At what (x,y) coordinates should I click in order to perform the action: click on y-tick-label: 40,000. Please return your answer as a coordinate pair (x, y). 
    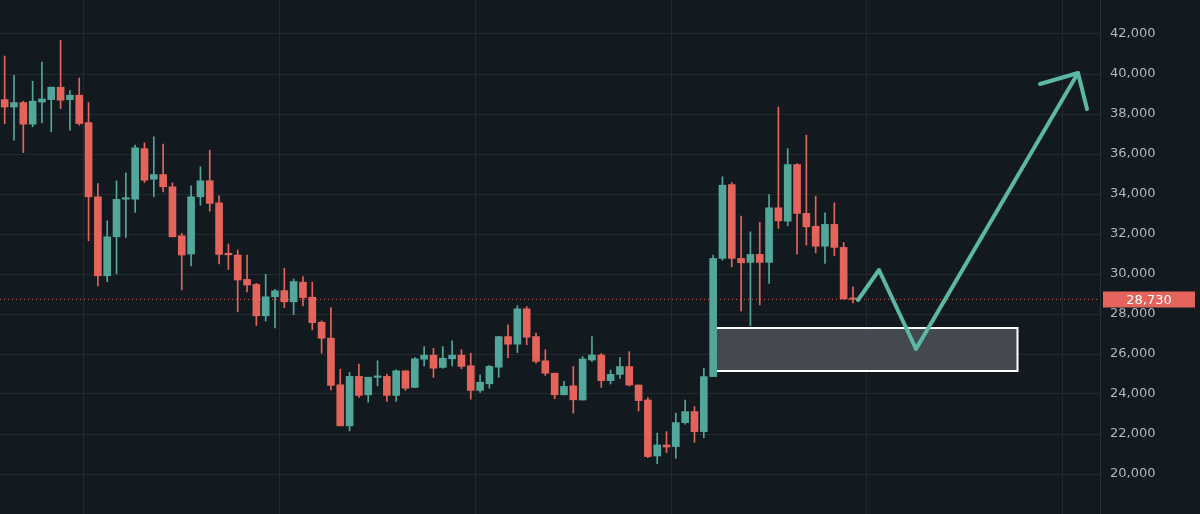
    Looking at the image, I should click on (1133, 73).